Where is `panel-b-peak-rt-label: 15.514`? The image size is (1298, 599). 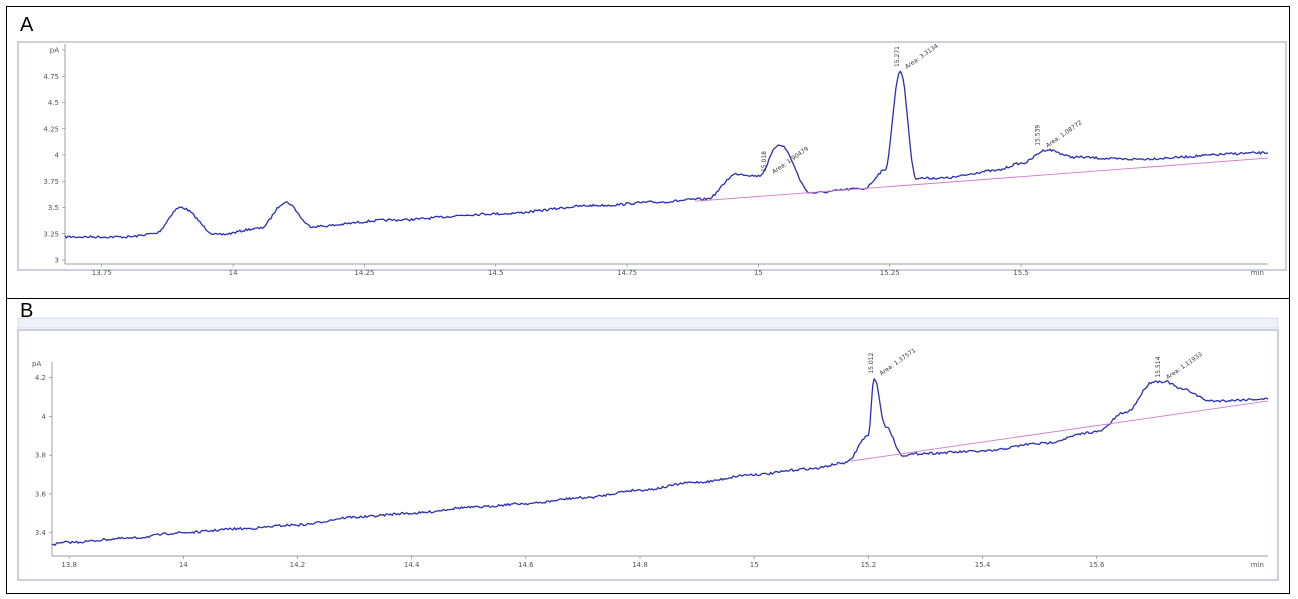 panel-b-peak-rt-label: 15.514 is located at coordinates (1158, 366).